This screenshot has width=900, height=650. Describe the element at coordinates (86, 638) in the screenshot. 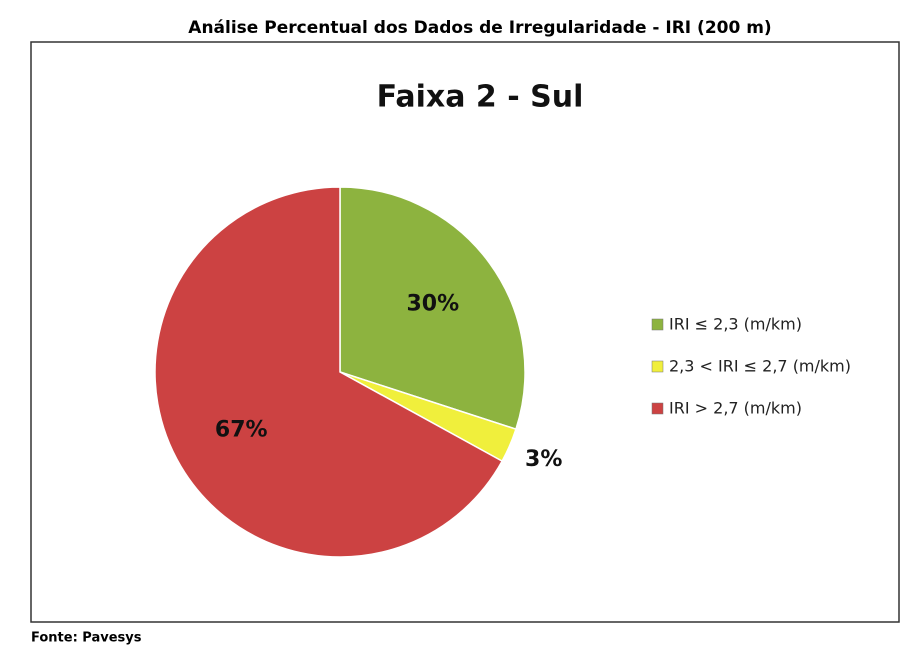

I see `source-note: Fonte: Pavesys` at that location.